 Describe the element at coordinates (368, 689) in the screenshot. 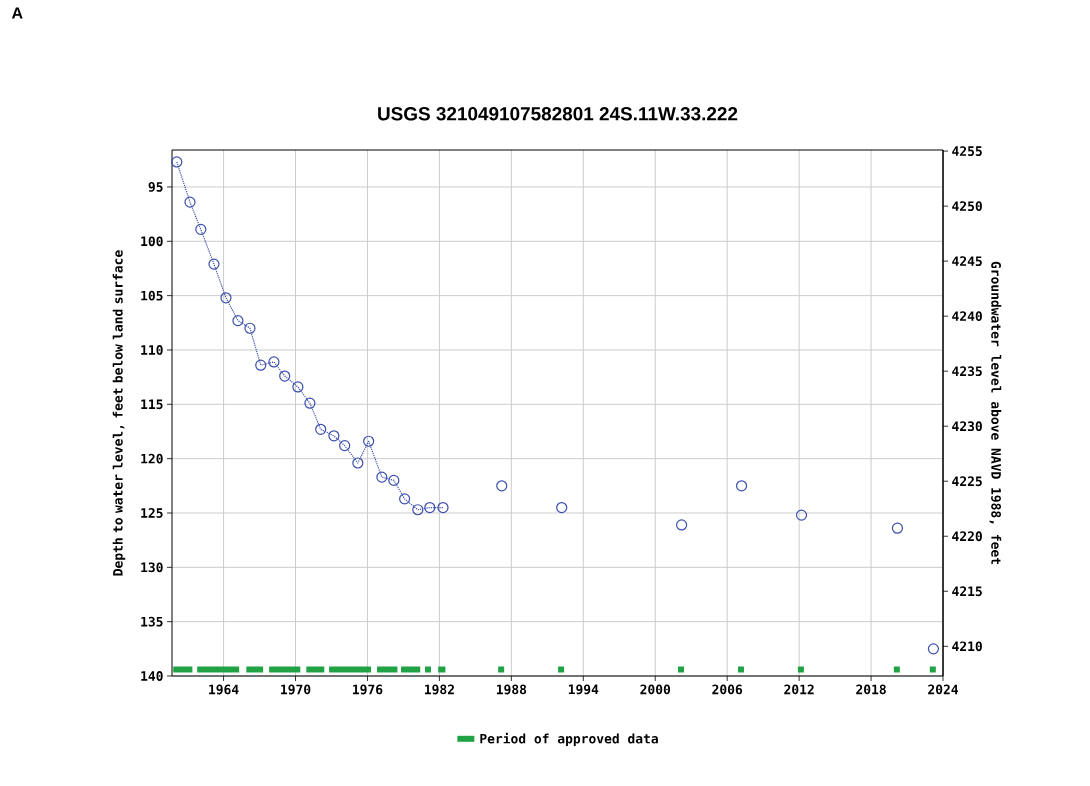

I see `x-tick-label: 1976` at that location.